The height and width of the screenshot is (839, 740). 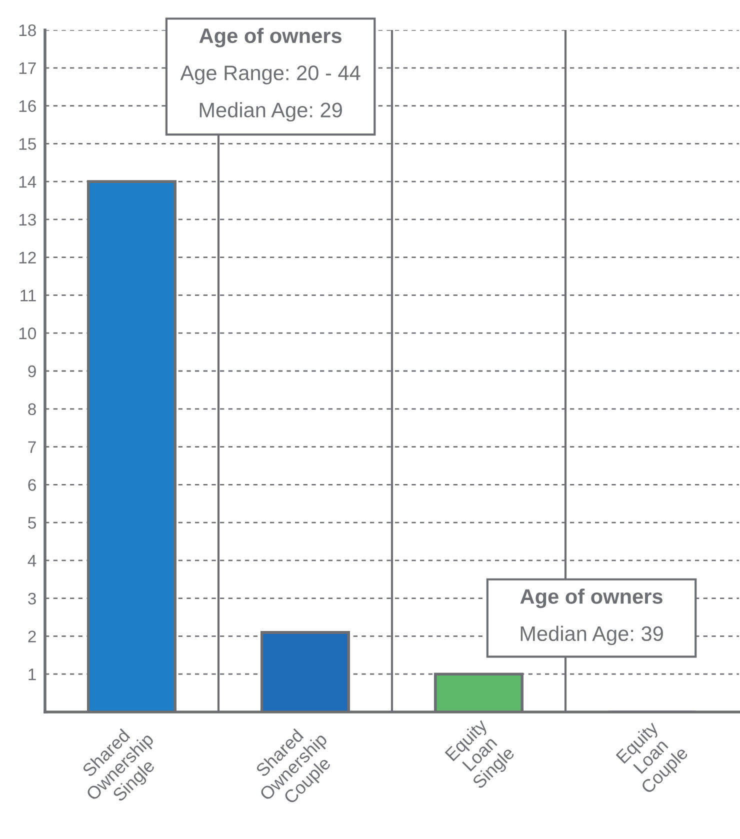 What do you see at coordinates (591, 636) in the screenshot?
I see `annotation: Median Age: 39` at bounding box center [591, 636].